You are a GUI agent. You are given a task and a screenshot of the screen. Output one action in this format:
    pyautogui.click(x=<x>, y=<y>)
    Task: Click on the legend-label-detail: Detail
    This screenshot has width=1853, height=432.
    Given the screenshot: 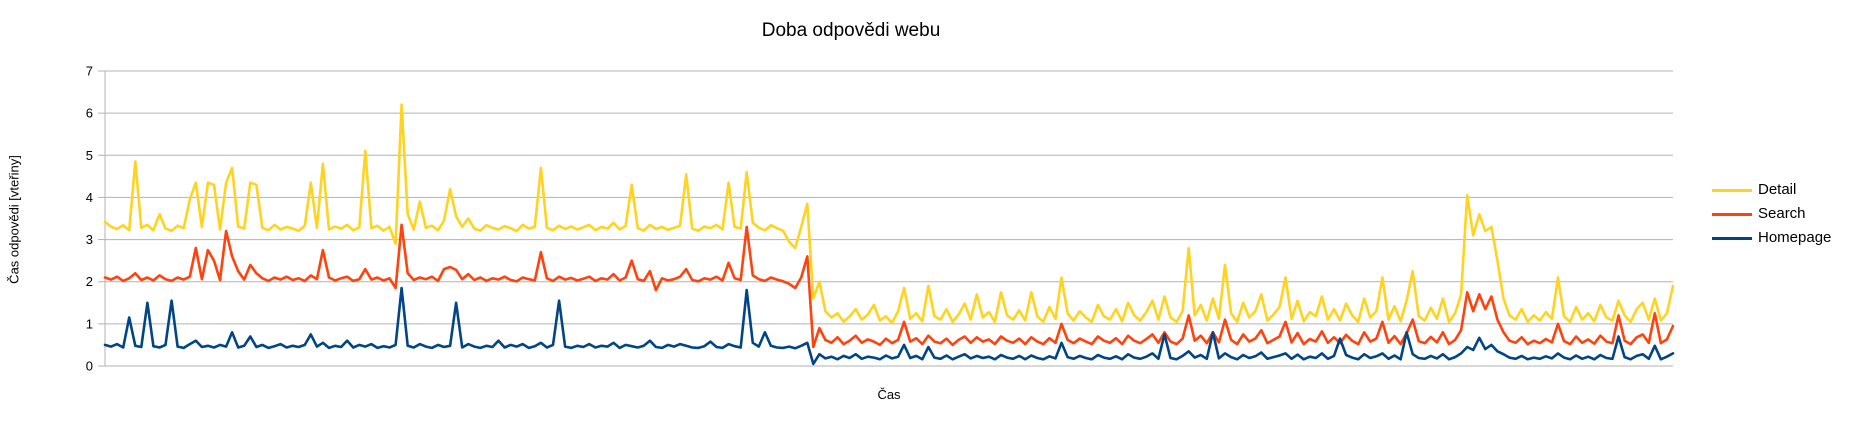 What is the action you would take?
    pyautogui.click(x=1777, y=189)
    